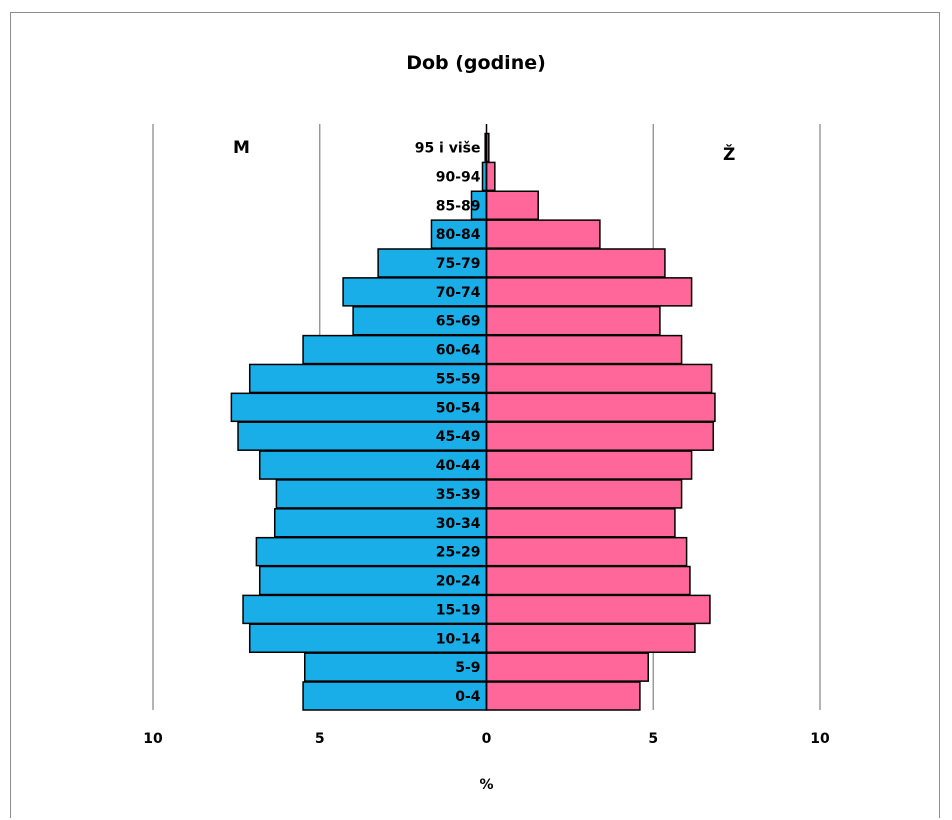  I want to click on category-label: 50-54, so click(458, 408).